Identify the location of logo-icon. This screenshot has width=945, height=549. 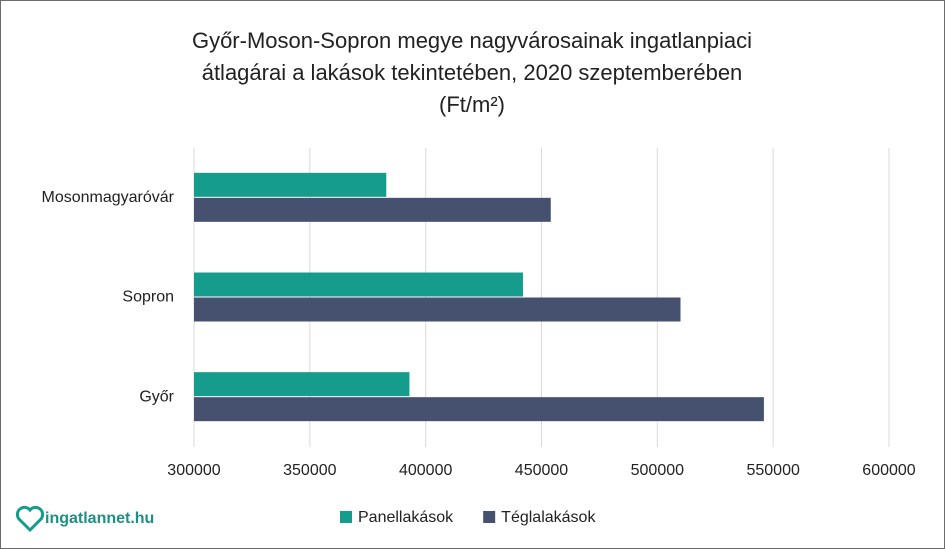
(30, 519).